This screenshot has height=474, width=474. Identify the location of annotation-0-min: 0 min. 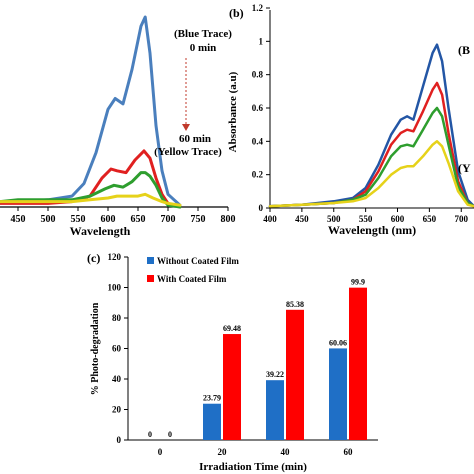
(203, 48).